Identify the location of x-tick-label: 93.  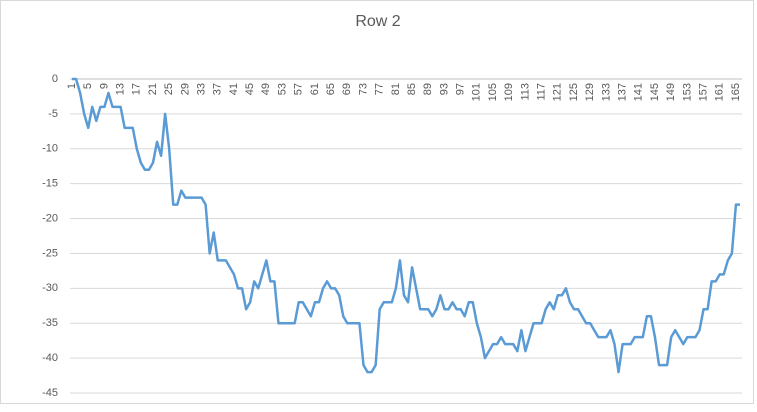
(444, 89).